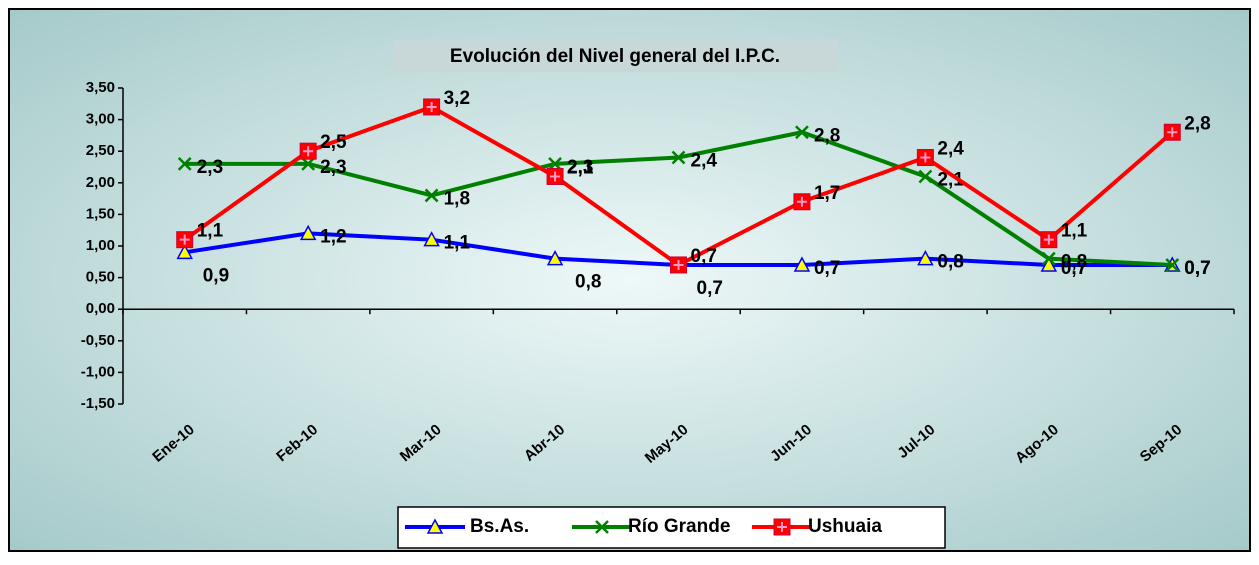 This screenshot has height=565, width=1259. Describe the element at coordinates (98, 340) in the screenshot. I see `y-tick-label: -0,50` at that location.